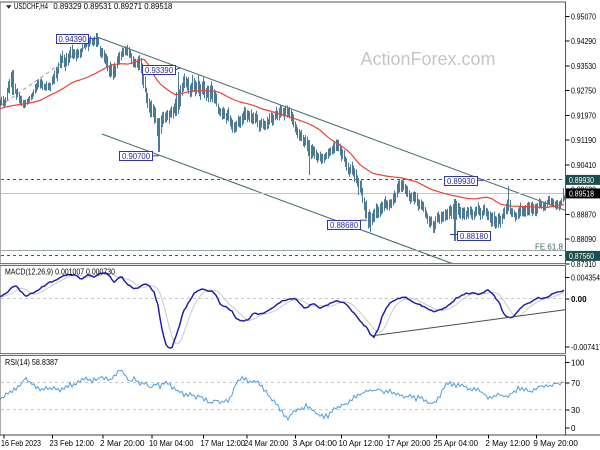  Describe the element at coordinates (171, 443) in the screenshot. I see `svg-text: 10 Mar 04:00` at that location.